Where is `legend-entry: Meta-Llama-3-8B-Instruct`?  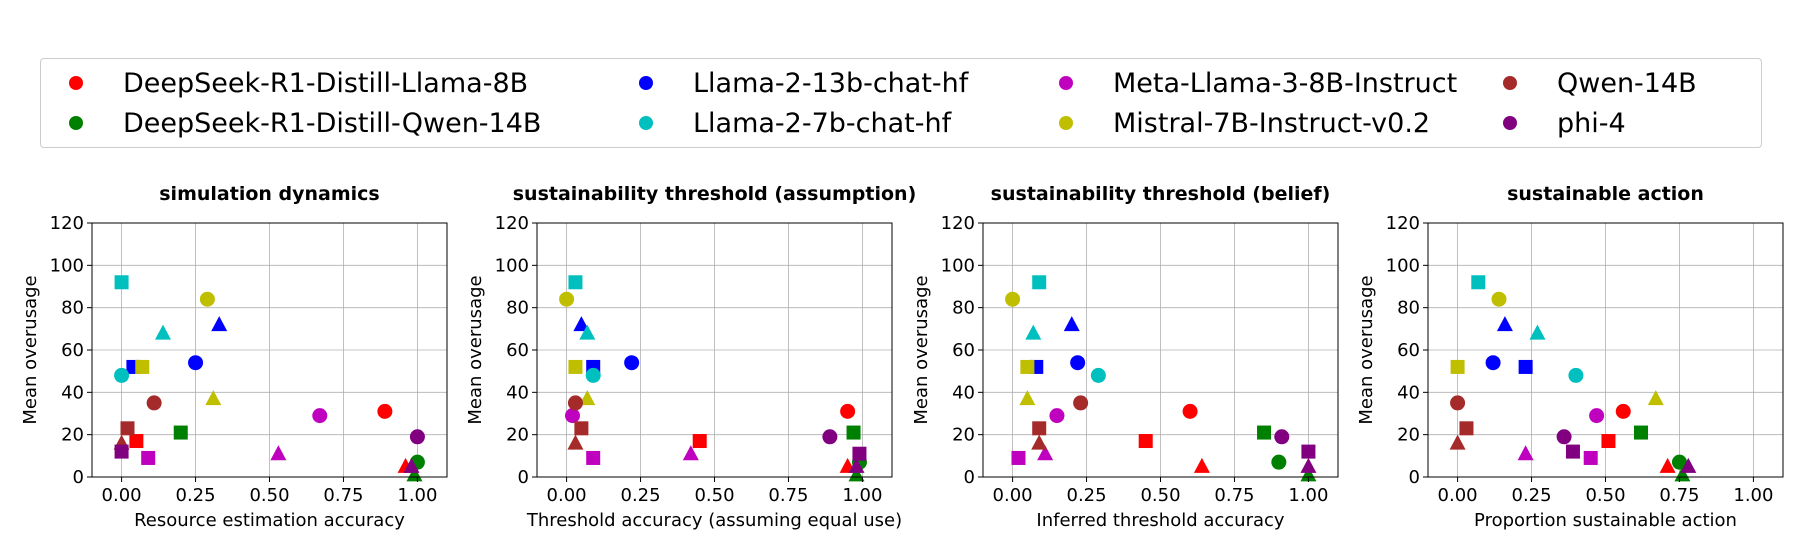
legend-entry: Meta-Llama-3-8B-Instruct is located at coordinates (1258, 83).